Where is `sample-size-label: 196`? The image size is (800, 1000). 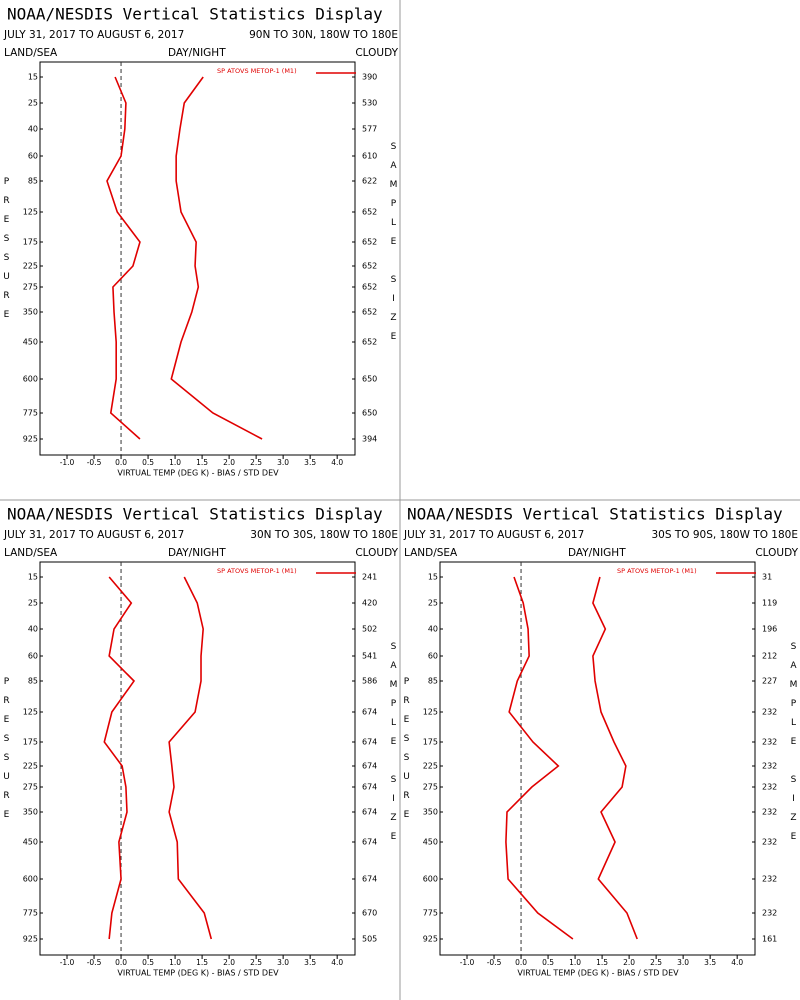
sample-size-label: 196 is located at coordinates (769, 629).